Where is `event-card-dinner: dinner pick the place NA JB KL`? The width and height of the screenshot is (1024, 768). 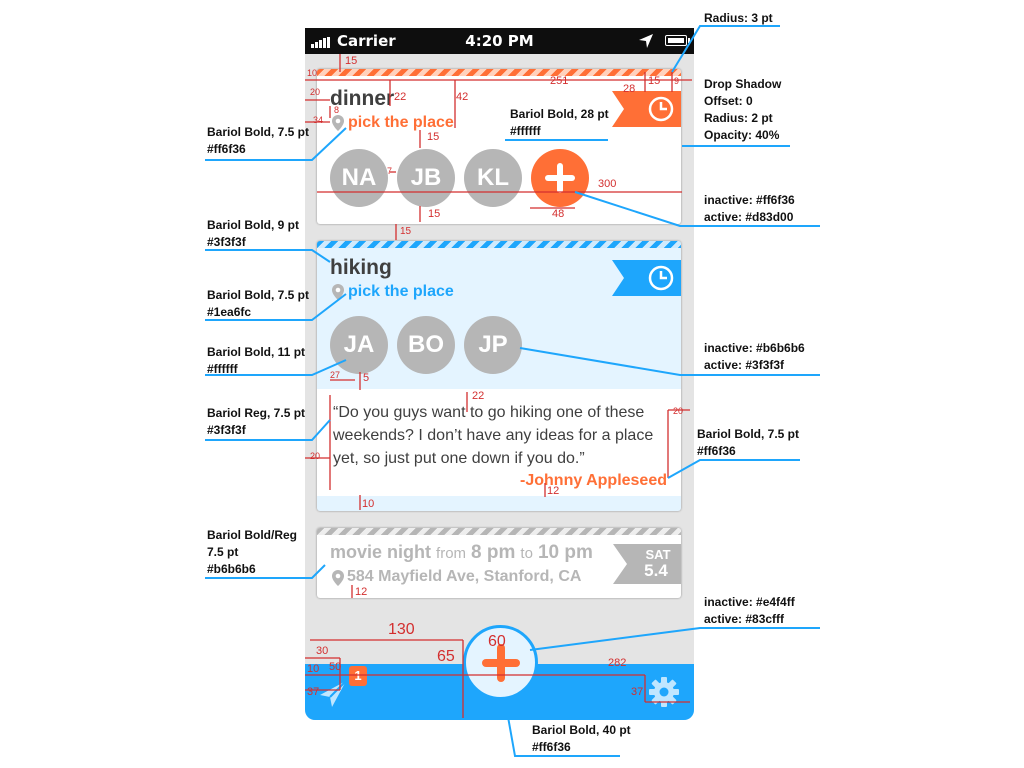 event-card-dinner: dinner pick the place NA JB KL is located at coordinates (499, 146).